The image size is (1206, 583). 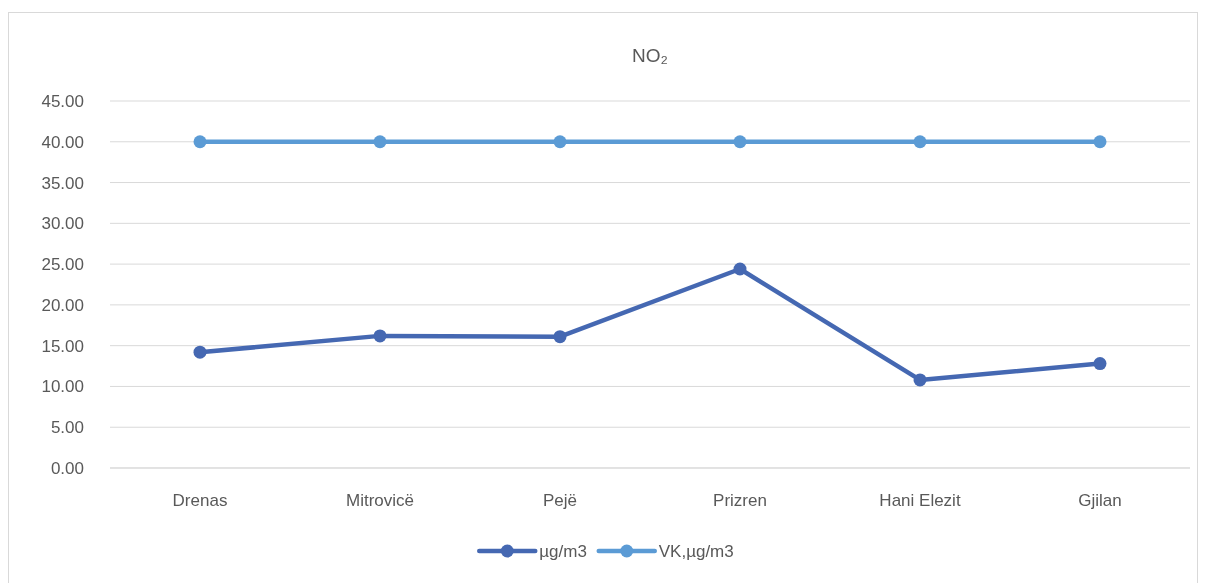 I want to click on legend-label: µg/m3, so click(x=563, y=551).